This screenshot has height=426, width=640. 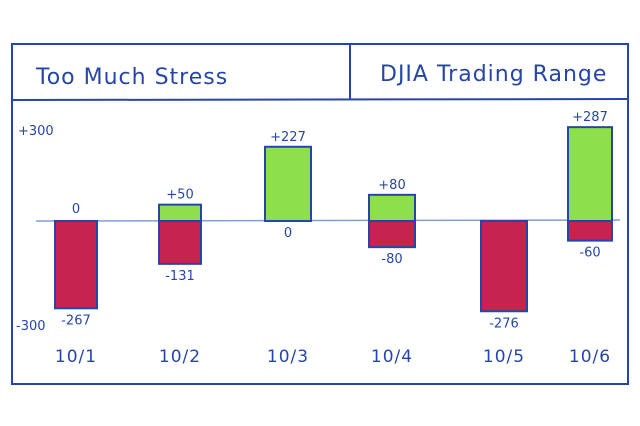 What do you see at coordinates (504, 357) in the screenshot?
I see `date-label-4: 10/5` at bounding box center [504, 357].